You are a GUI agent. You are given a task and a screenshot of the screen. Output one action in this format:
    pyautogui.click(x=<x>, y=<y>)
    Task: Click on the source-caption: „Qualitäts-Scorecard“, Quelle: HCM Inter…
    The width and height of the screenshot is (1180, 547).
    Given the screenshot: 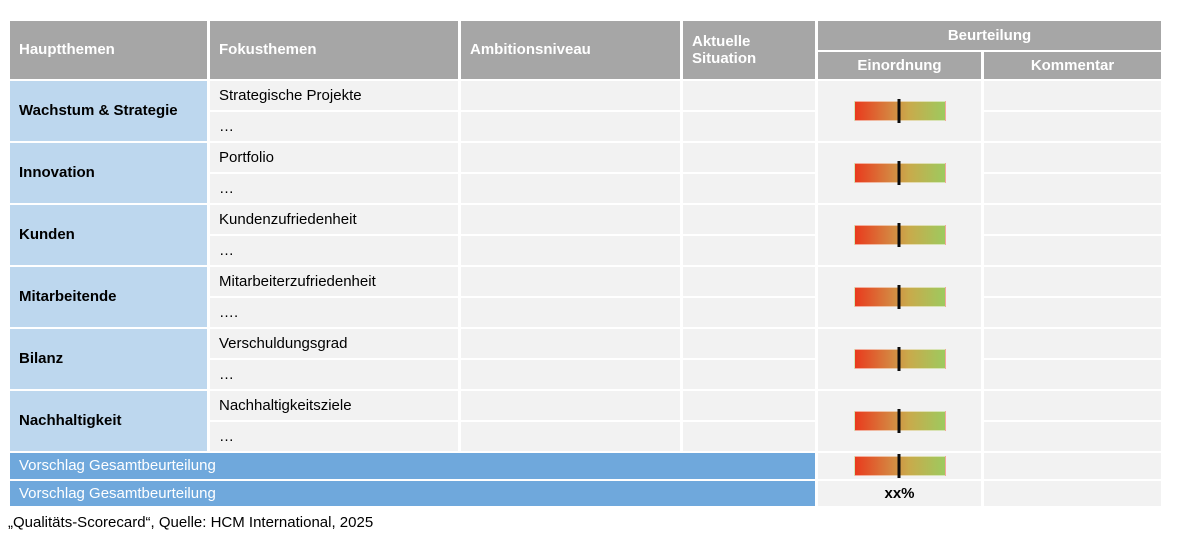 What is the action you would take?
    pyautogui.click(x=191, y=522)
    